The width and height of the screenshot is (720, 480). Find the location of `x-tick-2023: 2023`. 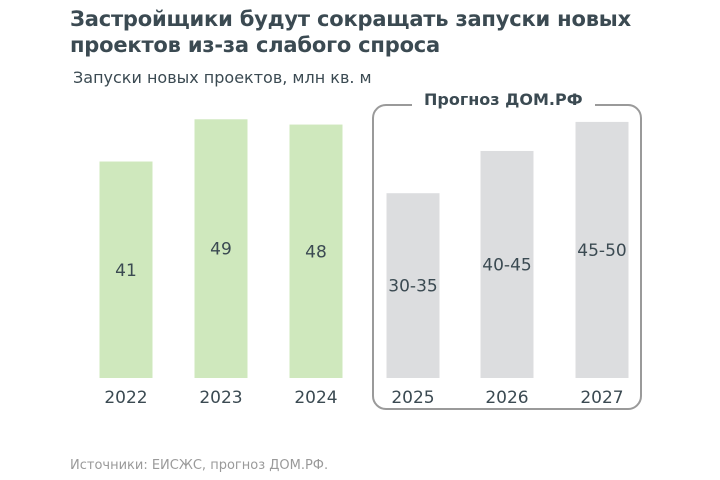

x-tick-2023: 2023 is located at coordinates (220, 398).